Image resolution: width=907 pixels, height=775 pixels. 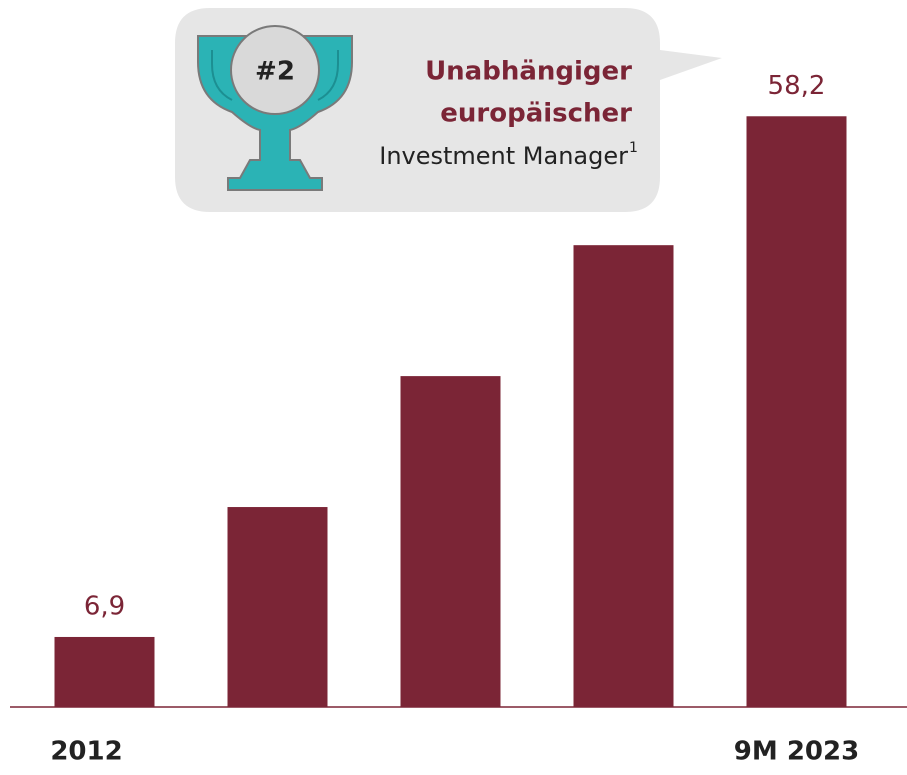 I want to click on rank-label: #2, so click(x=275, y=72).